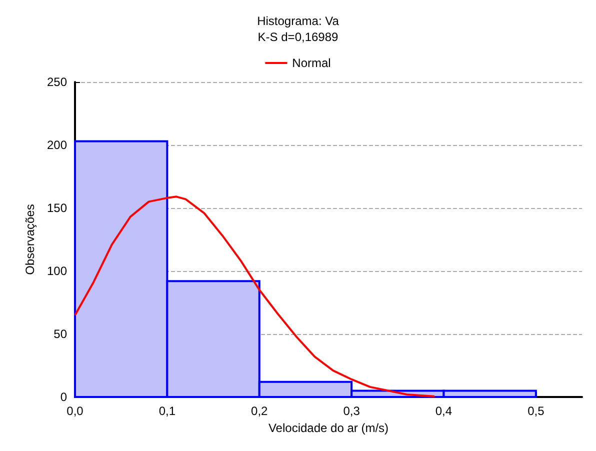 This screenshot has height=451, width=596. I want to click on x-tick-label: 0,5, so click(536, 411).